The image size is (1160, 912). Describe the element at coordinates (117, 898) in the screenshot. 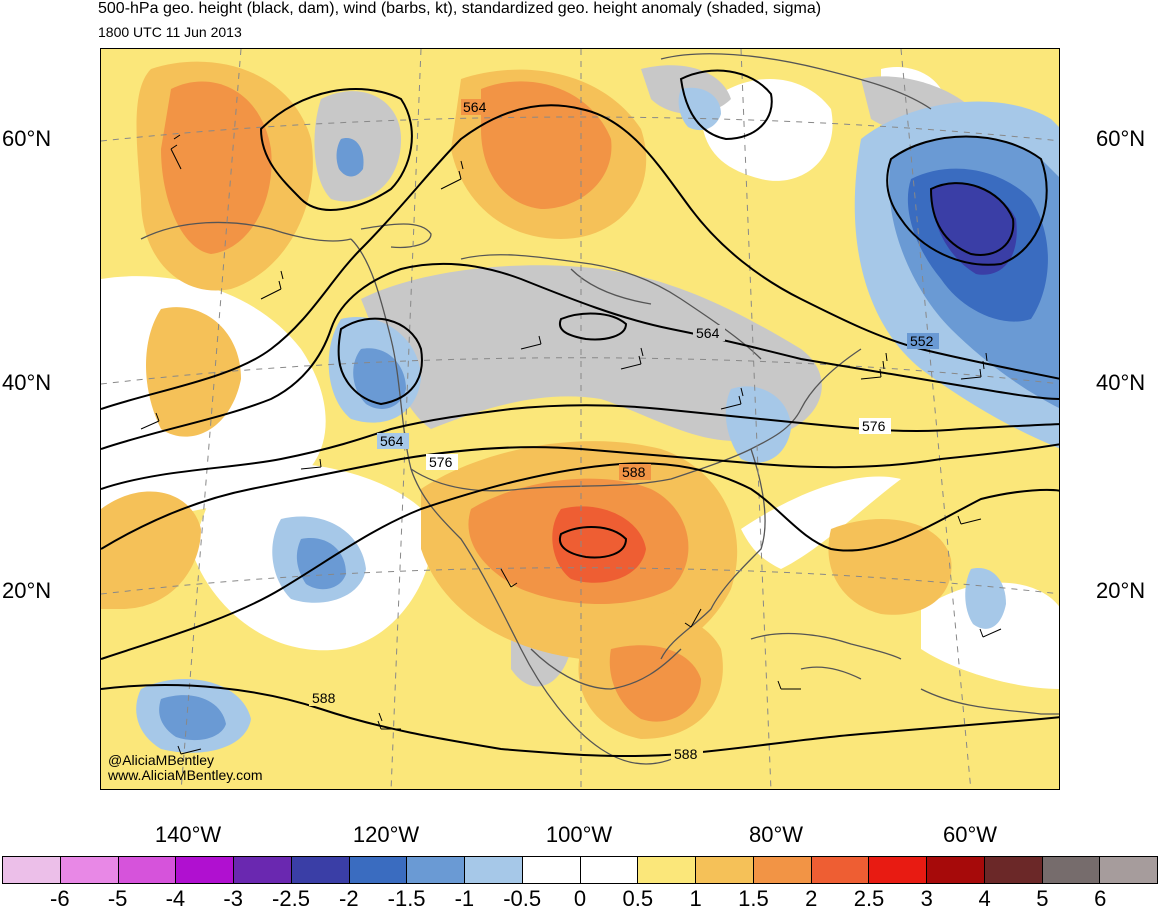

I see `colorbar-label: -5` at that location.